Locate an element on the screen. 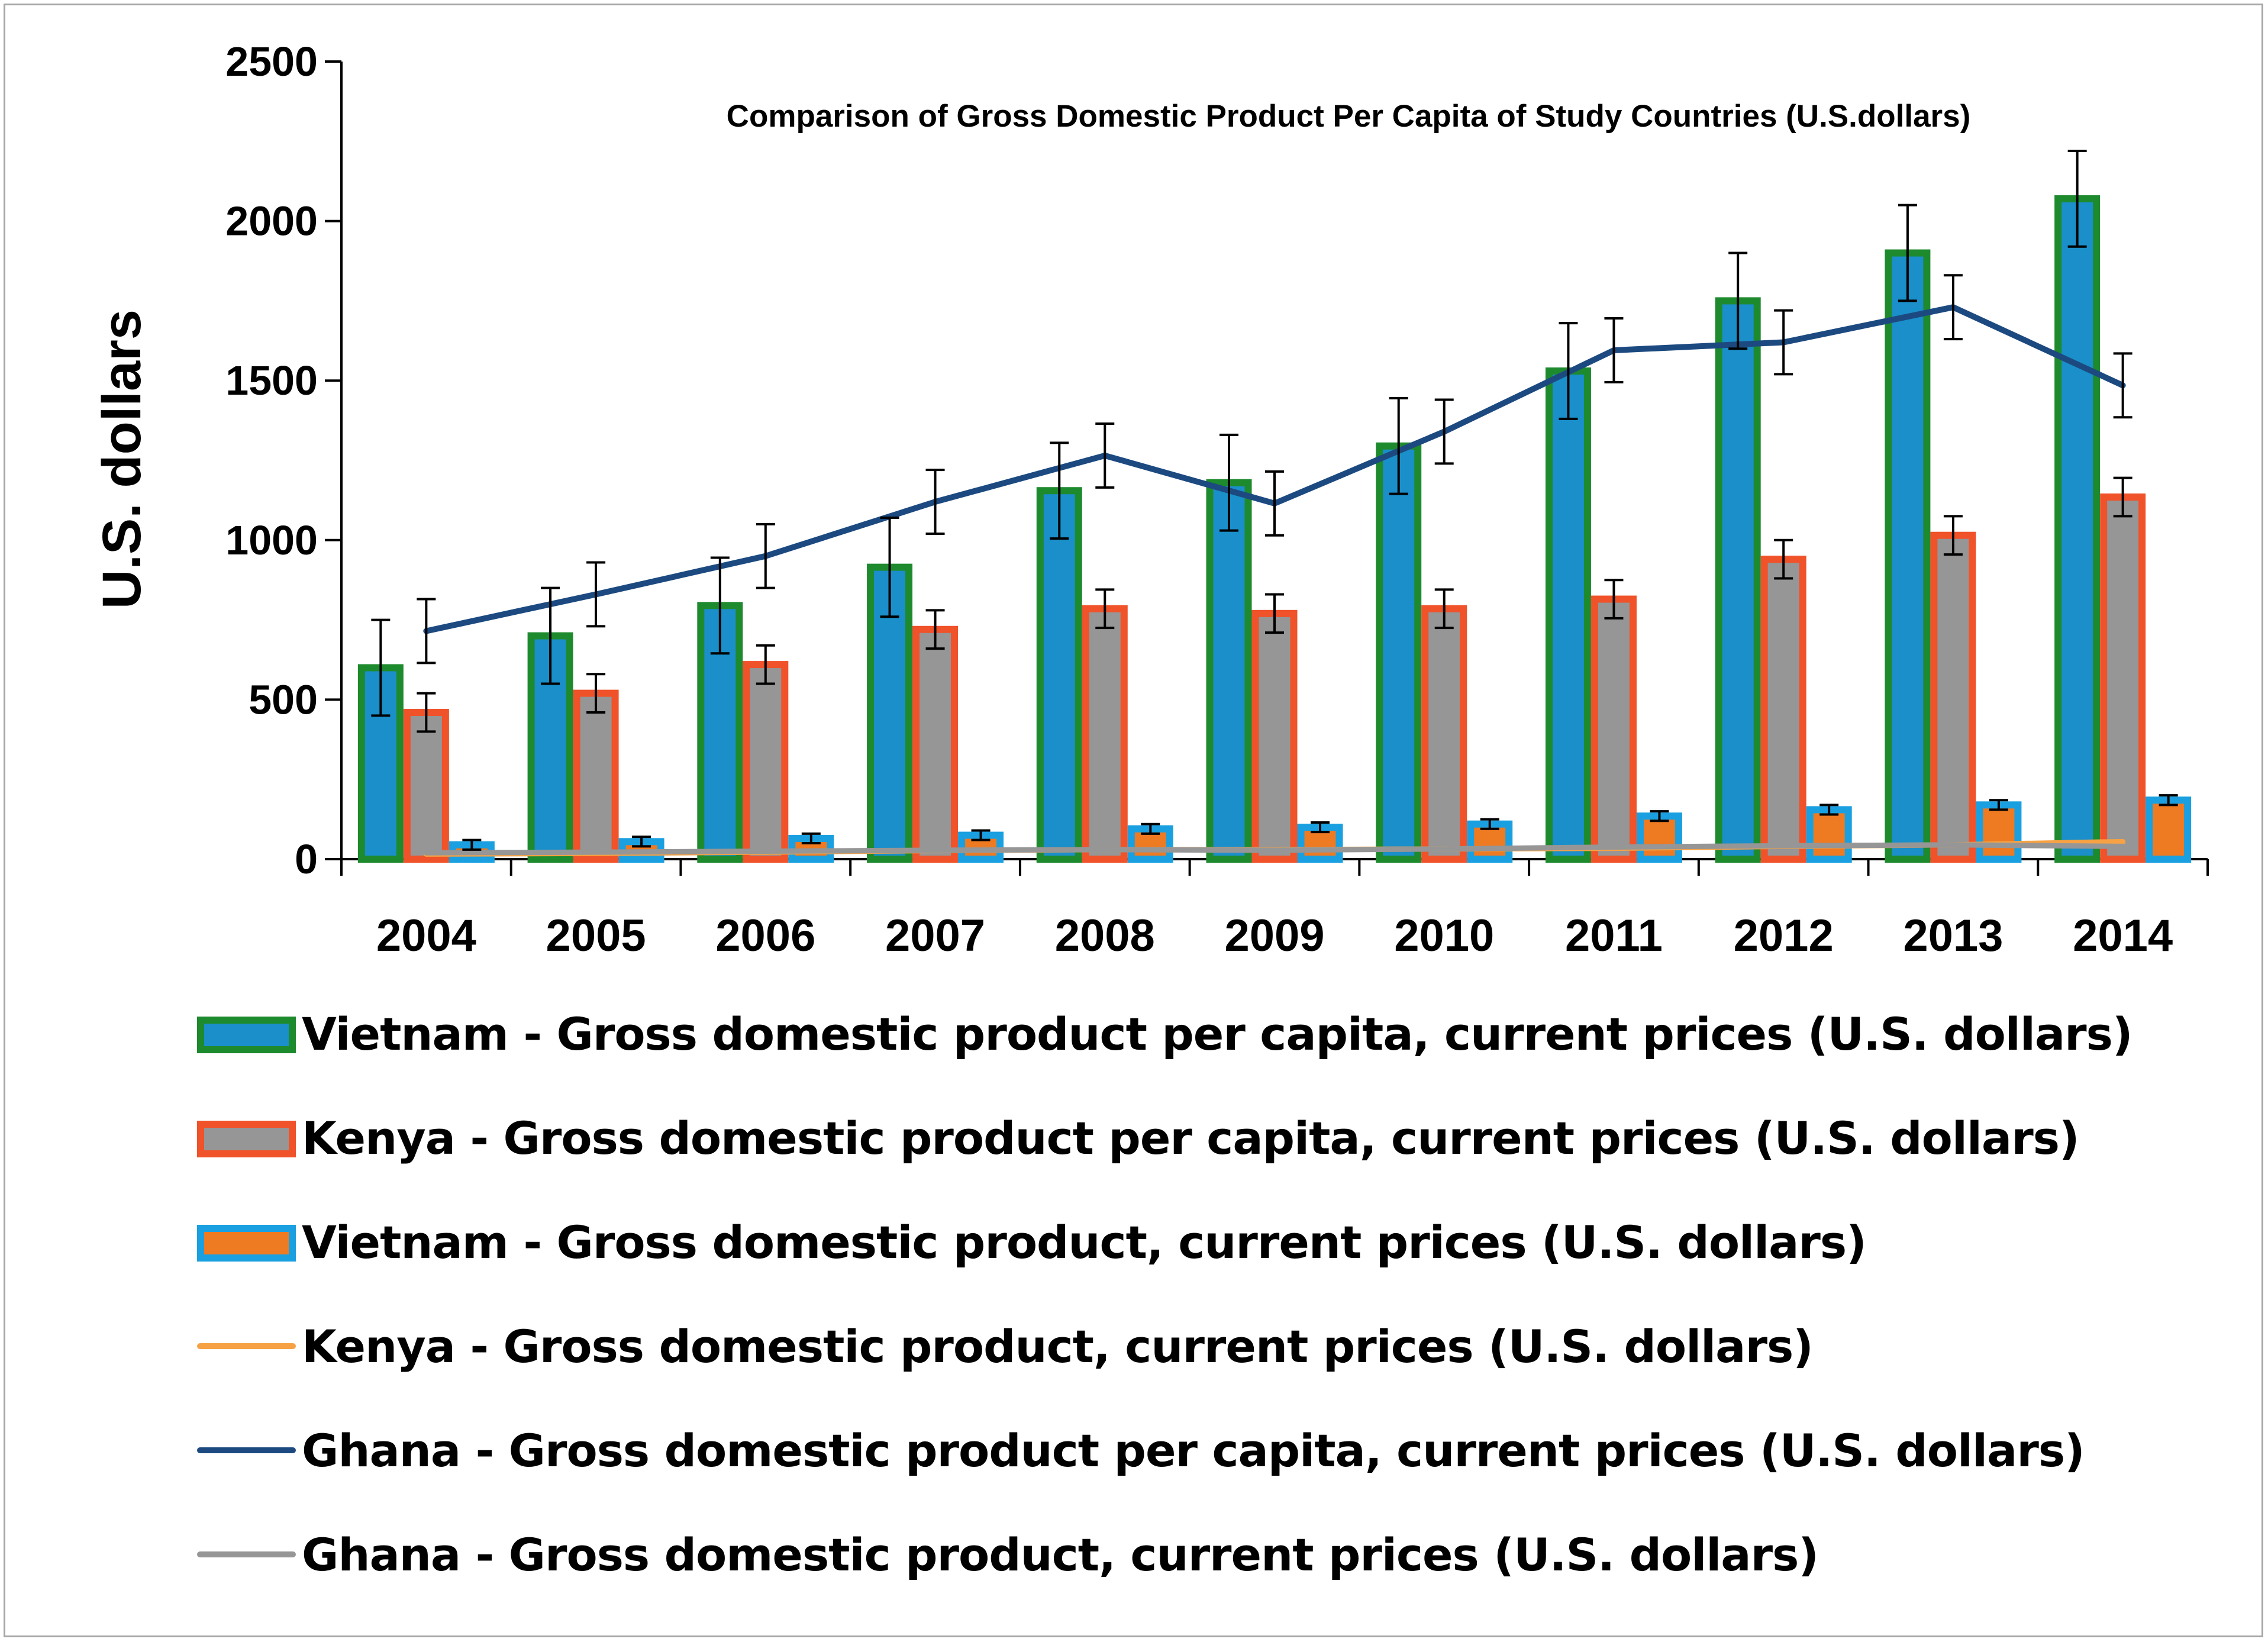 The image size is (2268, 1642). legend-swatch-vietnam-gdp is located at coordinates (246, 1242).